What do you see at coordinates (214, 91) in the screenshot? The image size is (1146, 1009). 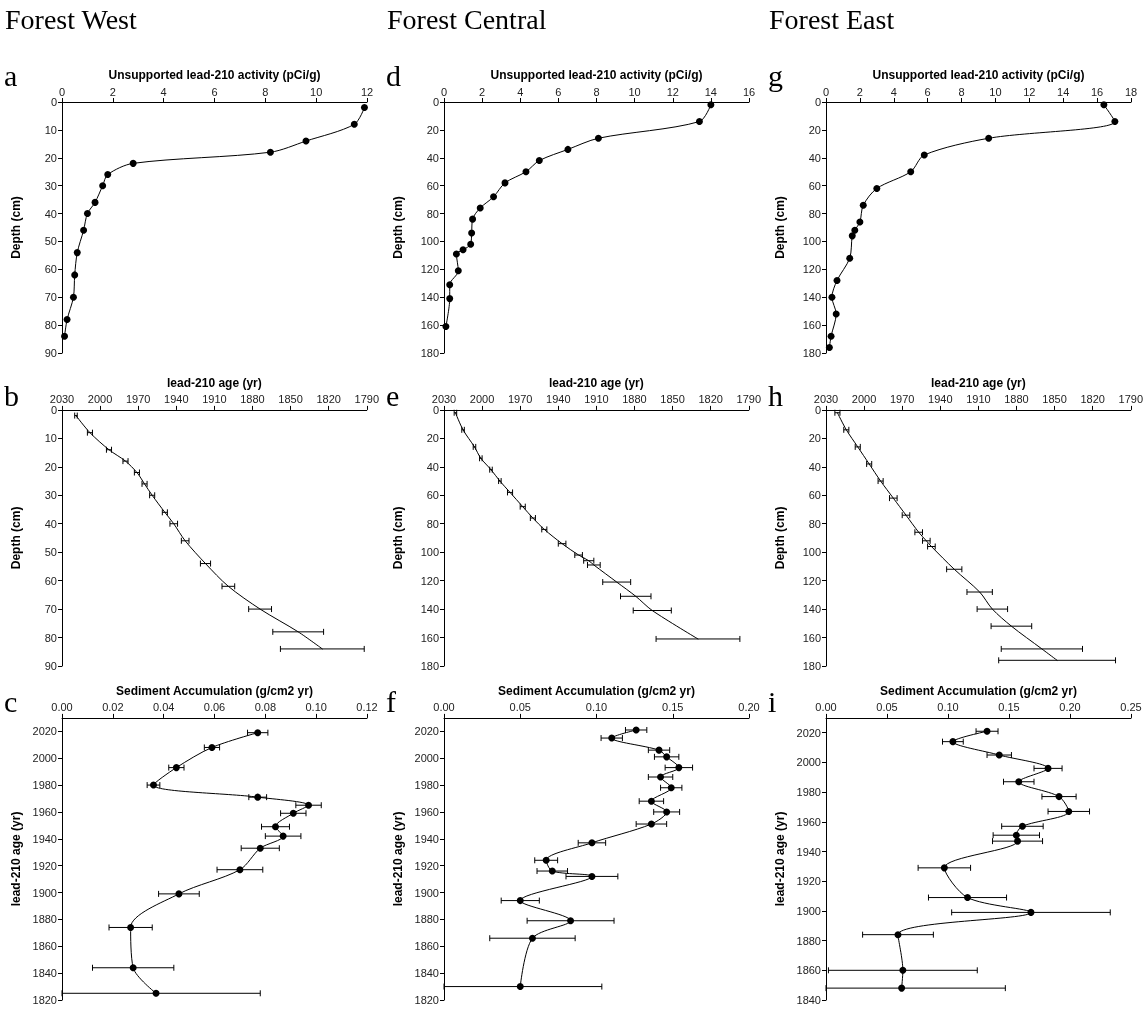 I see `x-tick-label: 6` at bounding box center [214, 91].